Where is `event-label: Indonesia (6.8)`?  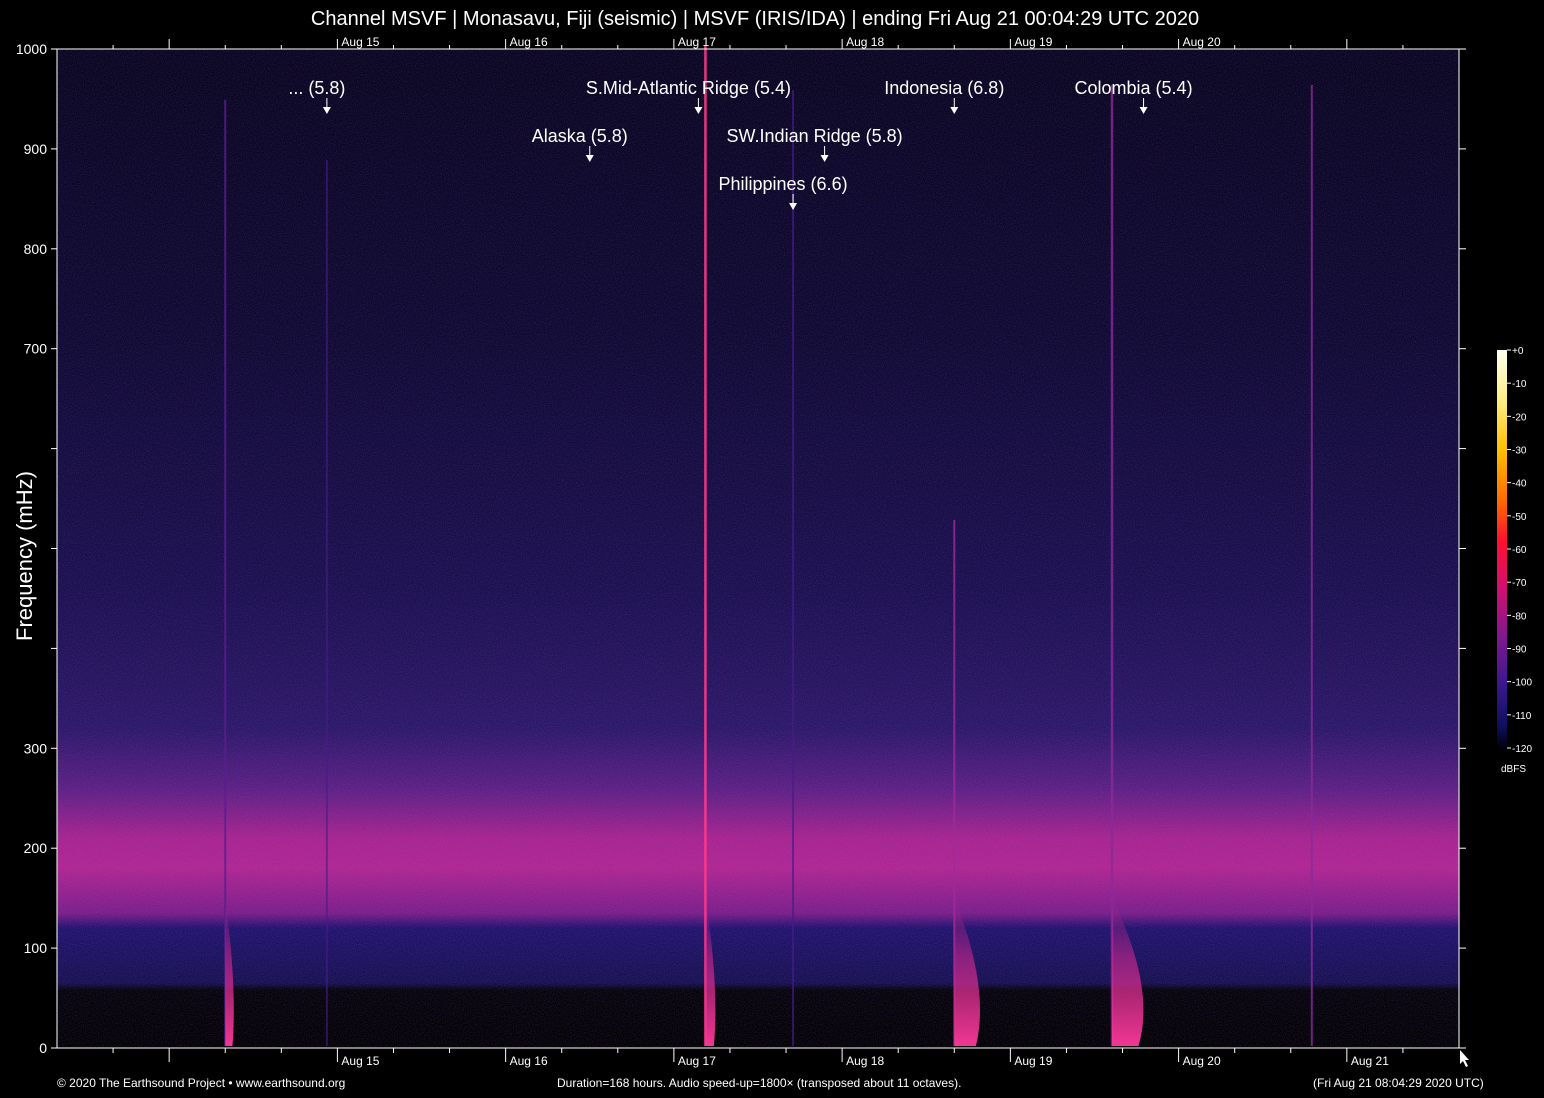
event-label: Indonesia (6.8) is located at coordinates (944, 88).